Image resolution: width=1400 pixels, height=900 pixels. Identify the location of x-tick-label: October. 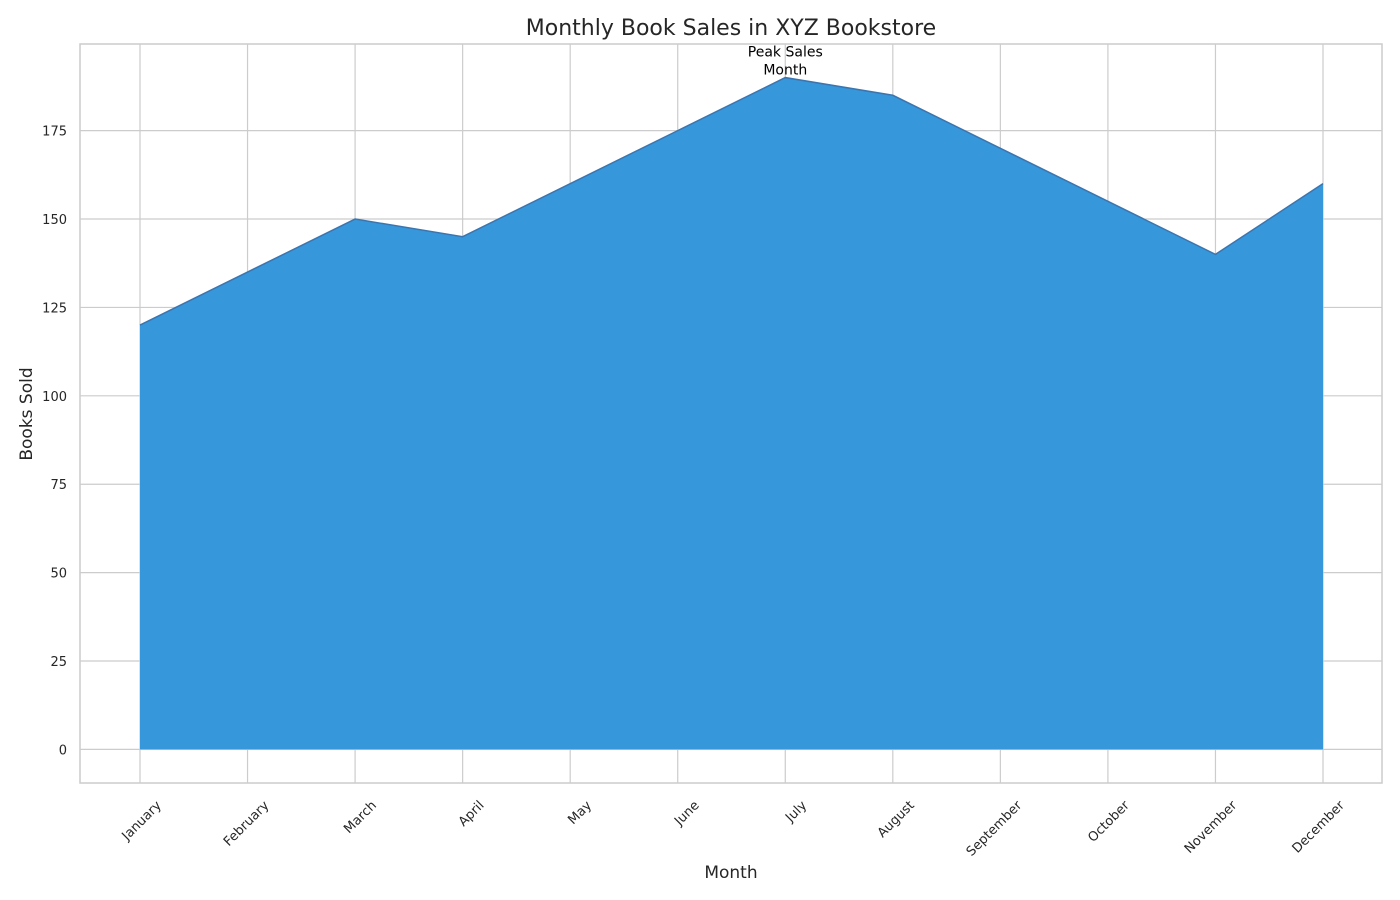
(1109, 822).